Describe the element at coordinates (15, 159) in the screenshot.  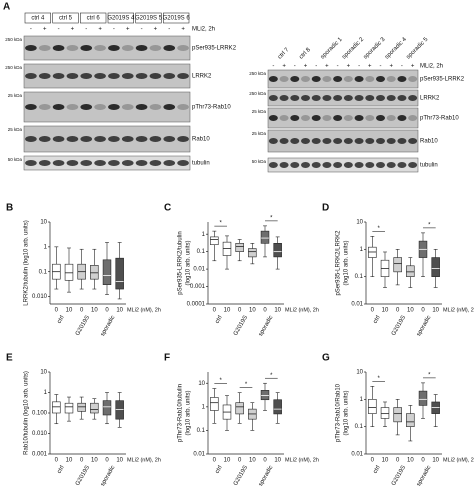
I see `marker-label: 50 kDa` at that location.